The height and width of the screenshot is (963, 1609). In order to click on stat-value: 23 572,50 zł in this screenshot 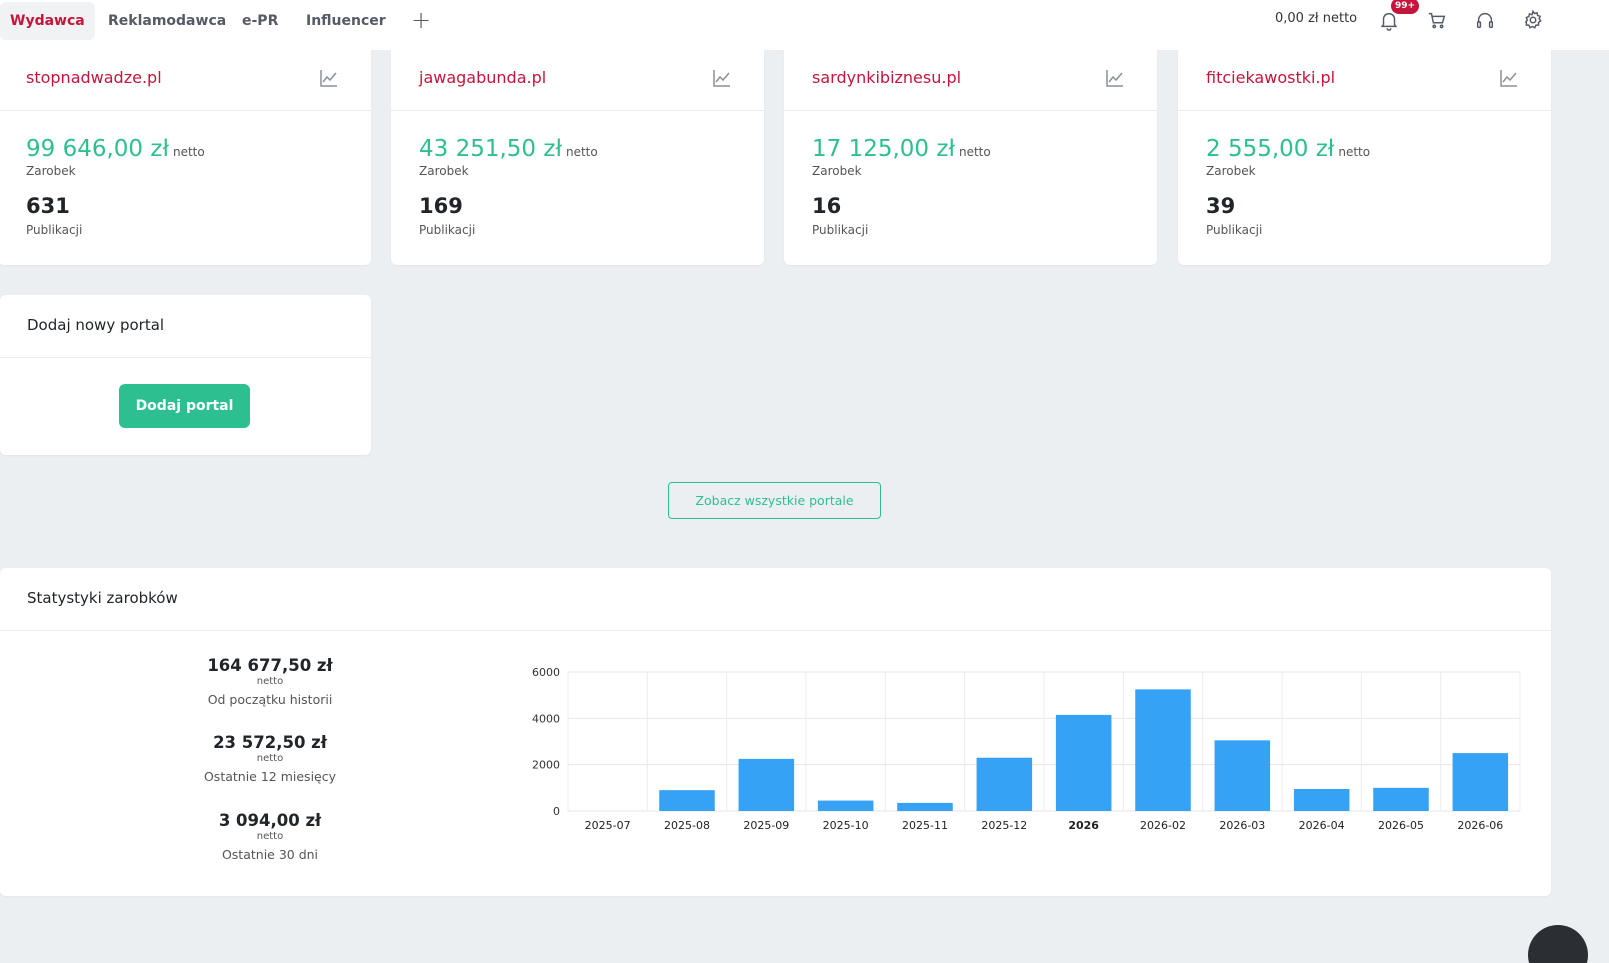, I will do `click(270, 742)`.